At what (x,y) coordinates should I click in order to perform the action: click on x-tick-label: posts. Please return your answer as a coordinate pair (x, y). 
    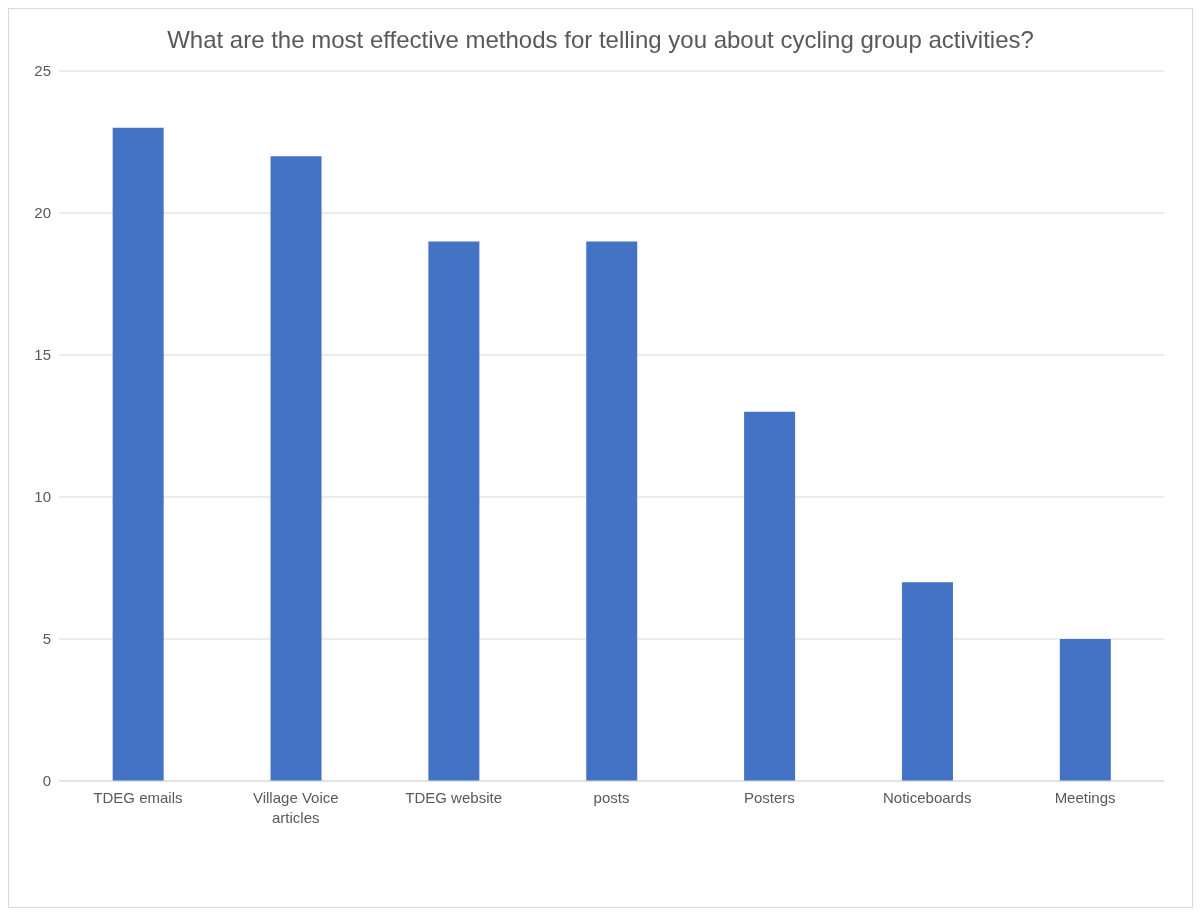
    Looking at the image, I should click on (611, 797).